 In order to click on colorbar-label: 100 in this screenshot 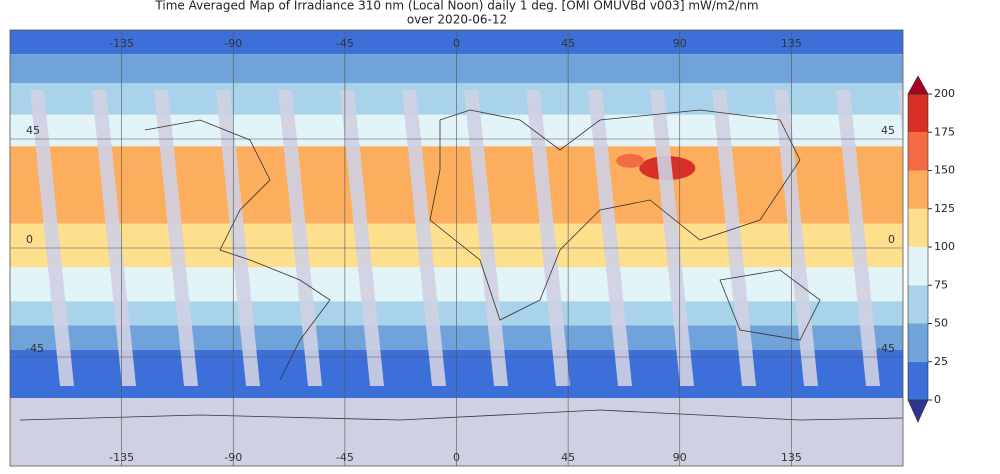, I will do `click(944, 246)`.